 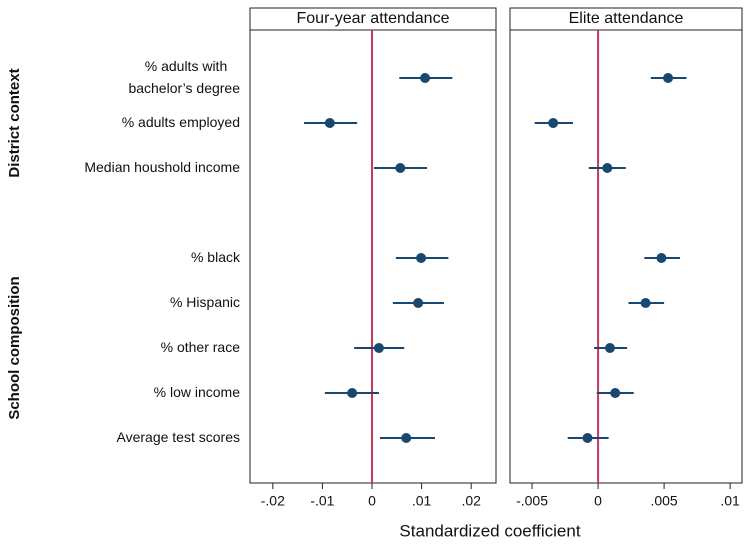 What do you see at coordinates (197, 392) in the screenshot?
I see `y-tick-label: % low income` at bounding box center [197, 392].